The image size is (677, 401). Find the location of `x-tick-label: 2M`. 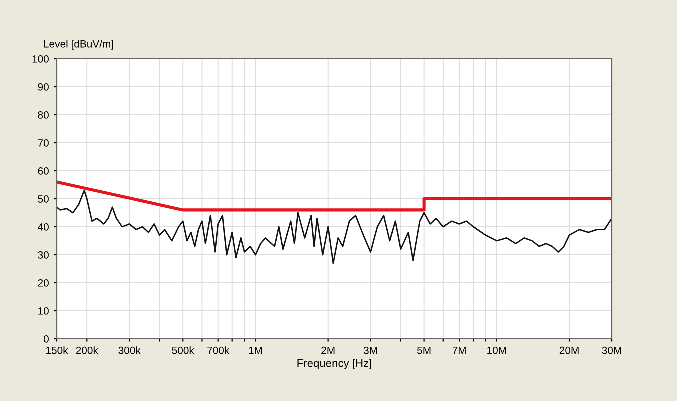

x-tick-label: 2M is located at coordinates (328, 350).